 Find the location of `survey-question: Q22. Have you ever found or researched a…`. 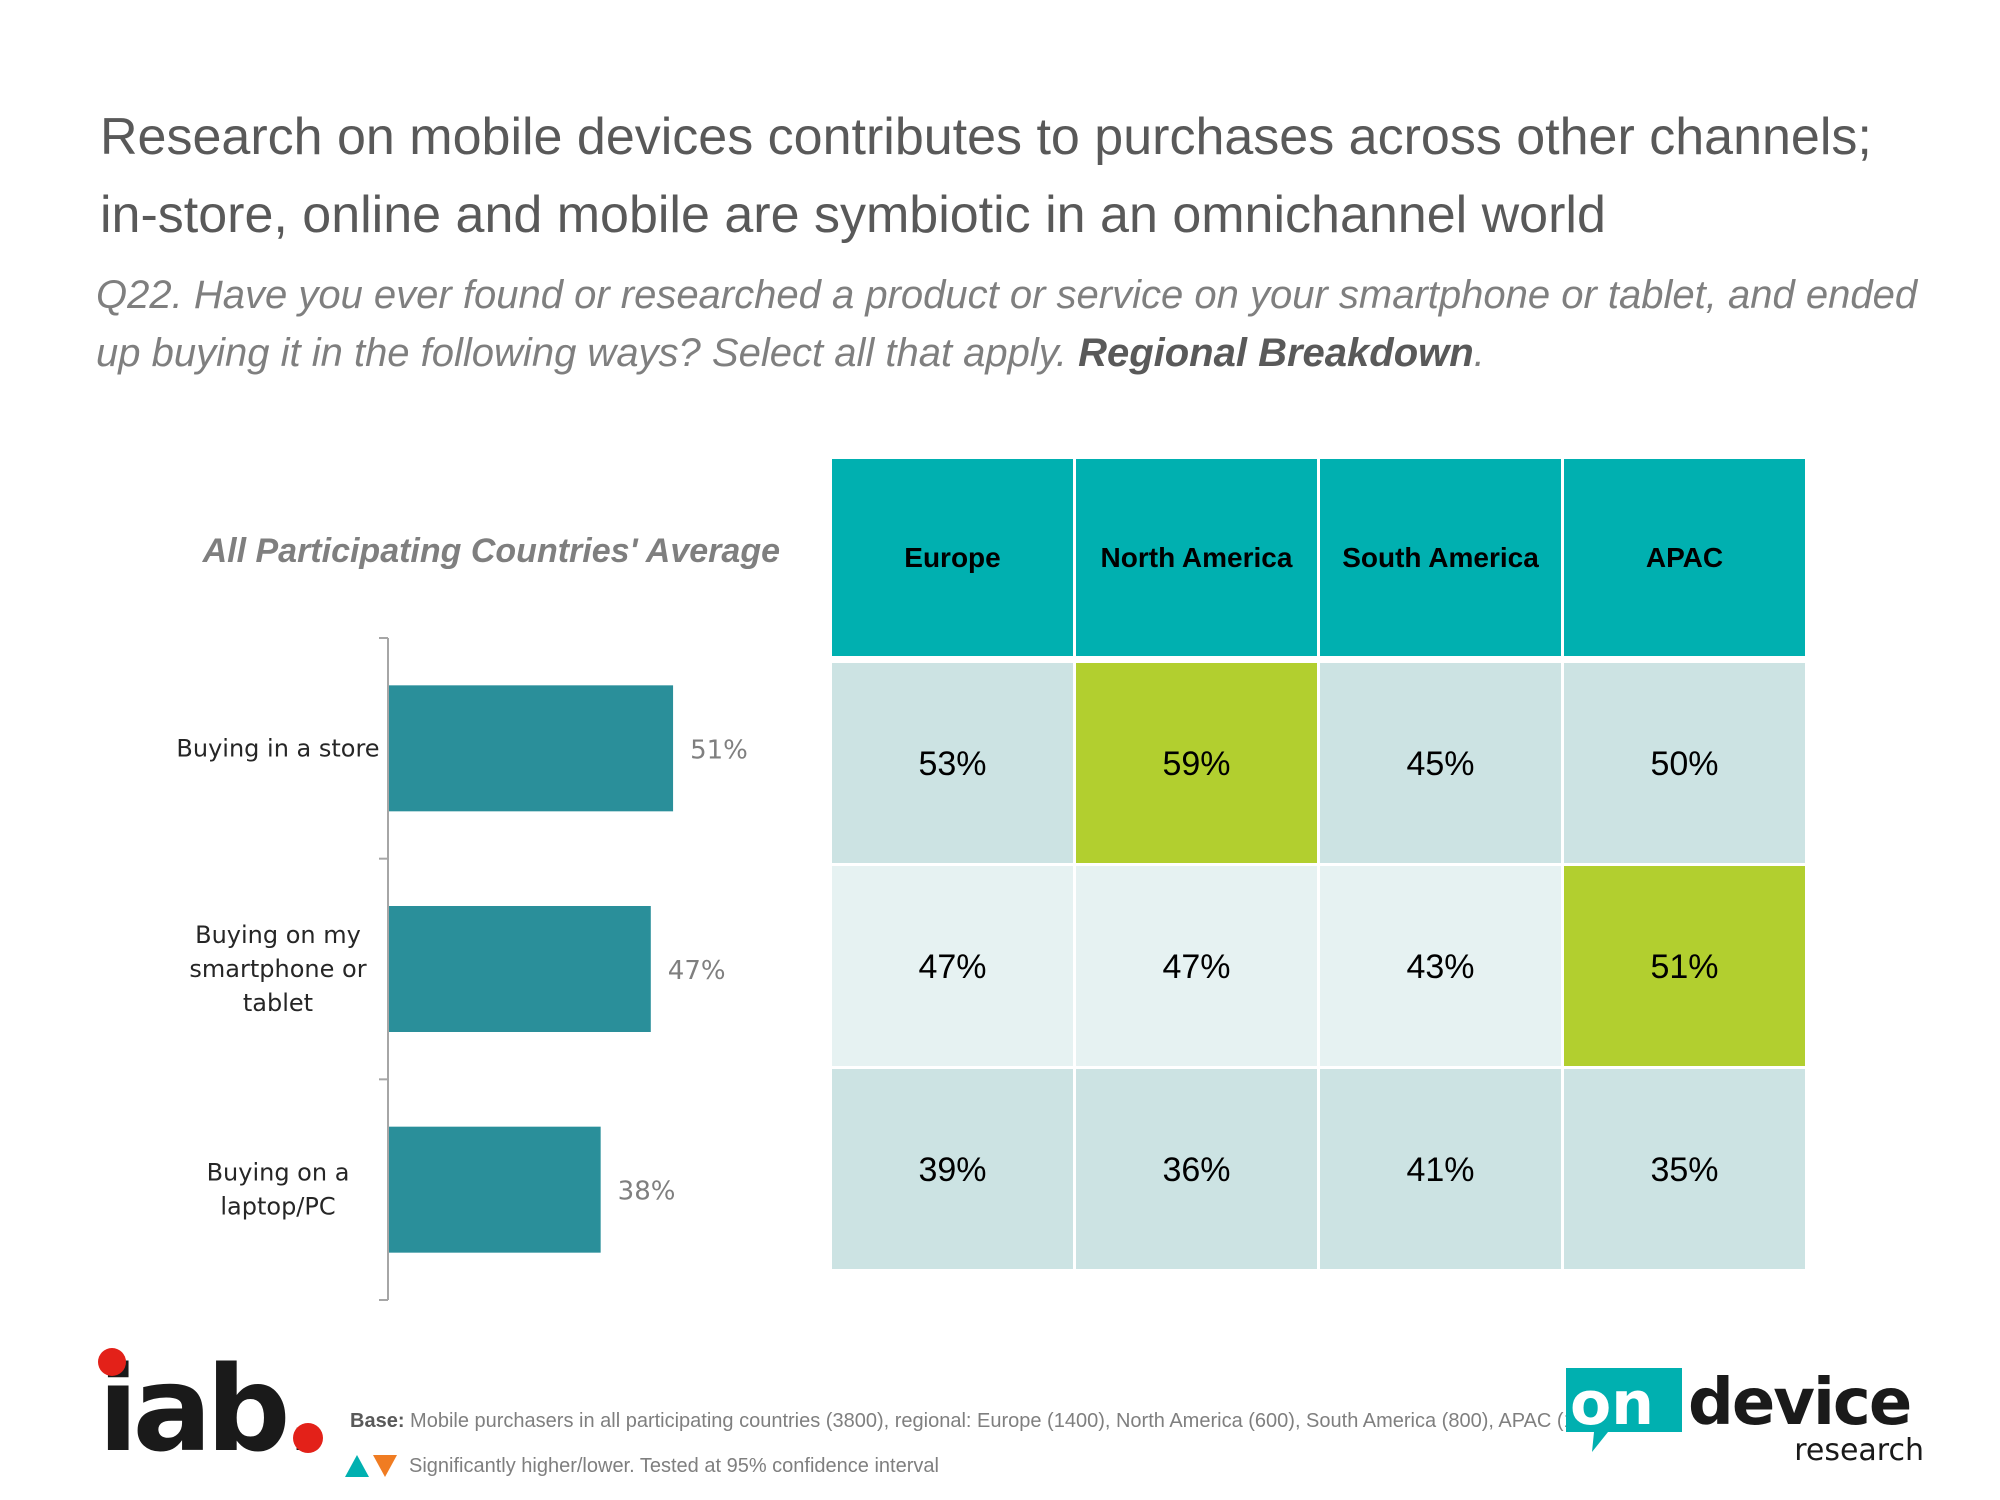

survey-question: Q22. Have you ever found or researched a… is located at coordinates (1016, 324).